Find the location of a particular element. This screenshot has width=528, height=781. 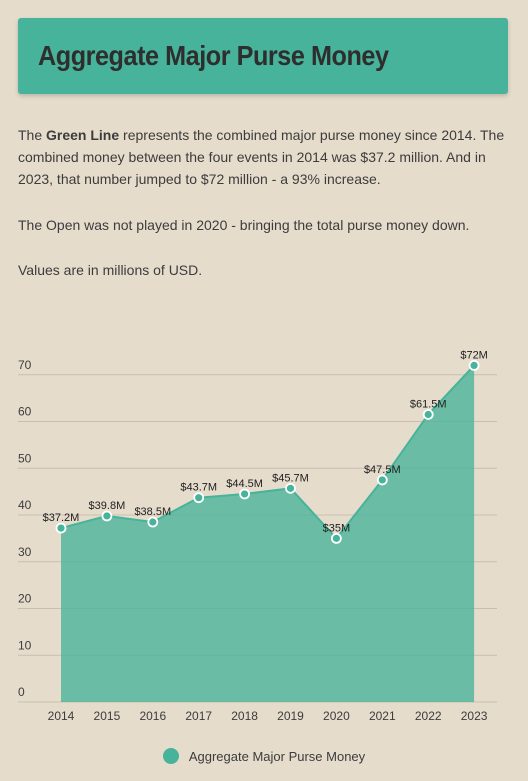

x-tick-label-2020: 2020 is located at coordinates (336, 716).